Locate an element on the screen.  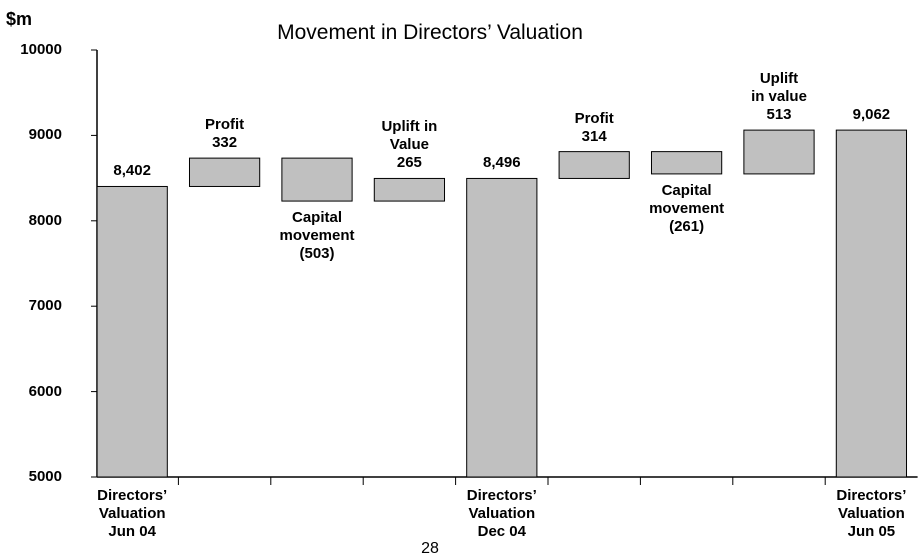
value-label: 8,402 is located at coordinates (132, 171).